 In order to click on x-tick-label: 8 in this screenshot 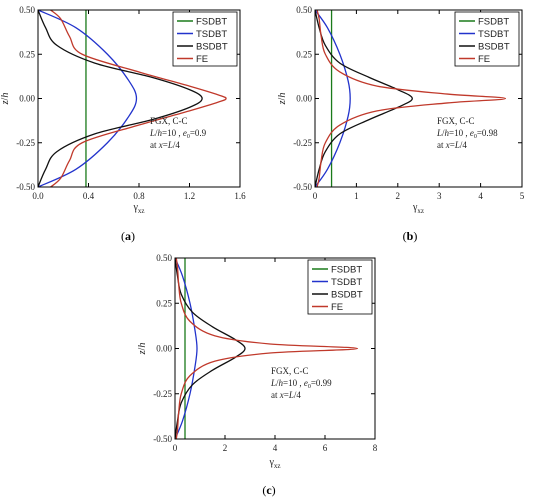, I will do `click(375, 448)`.